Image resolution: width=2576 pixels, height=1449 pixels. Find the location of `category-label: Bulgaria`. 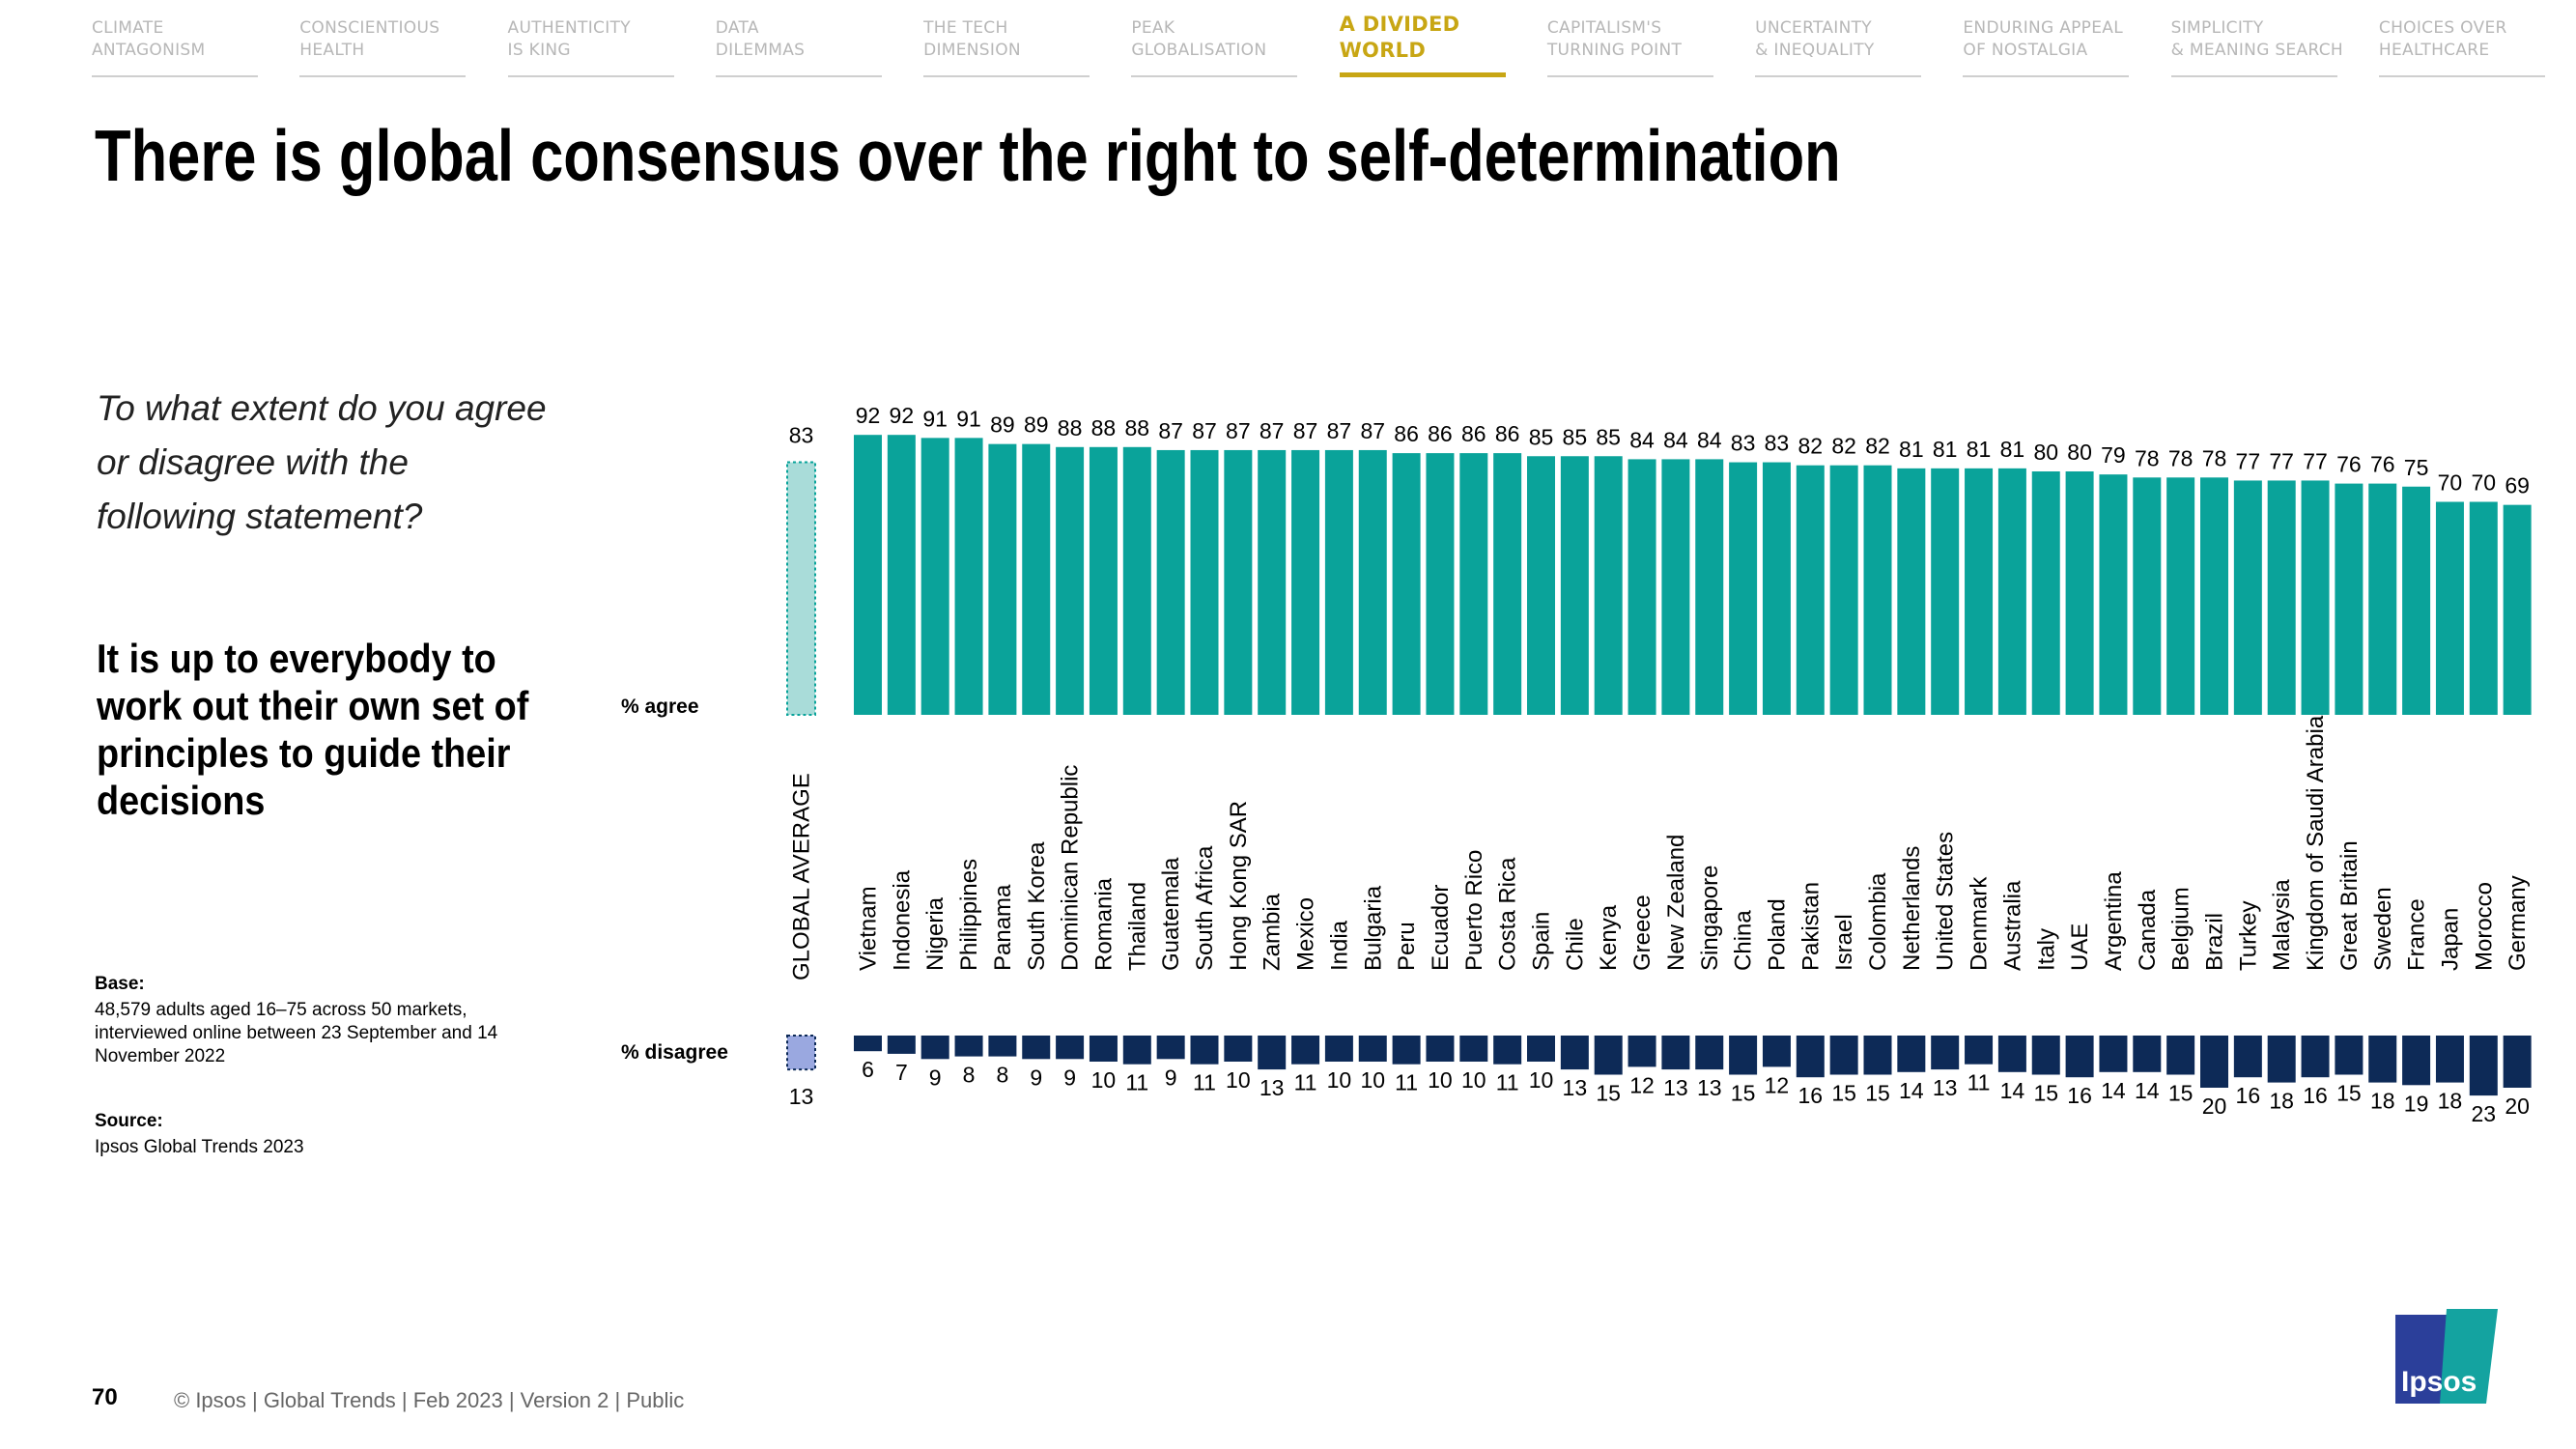

category-label: Bulgaria is located at coordinates (1373, 928).